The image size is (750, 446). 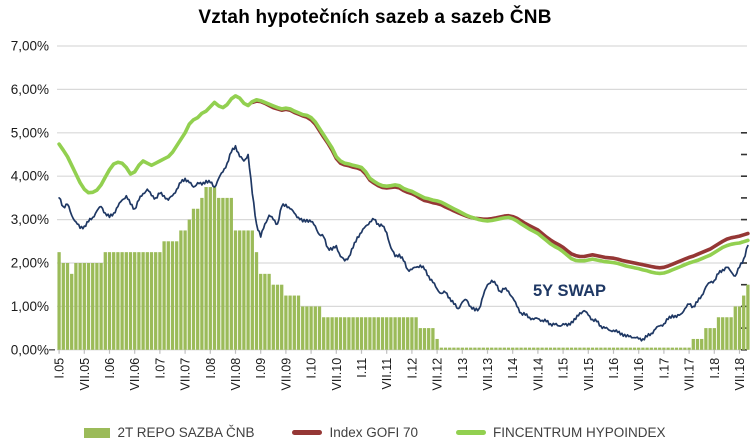 What do you see at coordinates (110, 368) in the screenshot?
I see `x-tick-label: I.06` at bounding box center [110, 368].